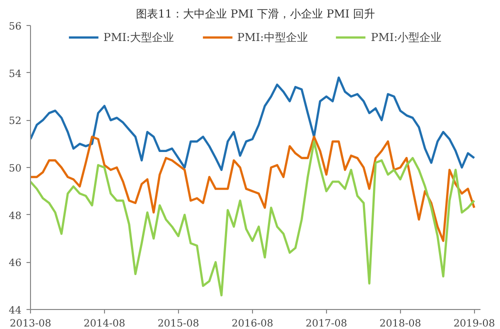 Image resolution: width=500 pixels, height=329 pixels. What do you see at coordinates (272, 37) in the screenshot?
I see `legend-label: PMI:中型企业` at bounding box center [272, 37].